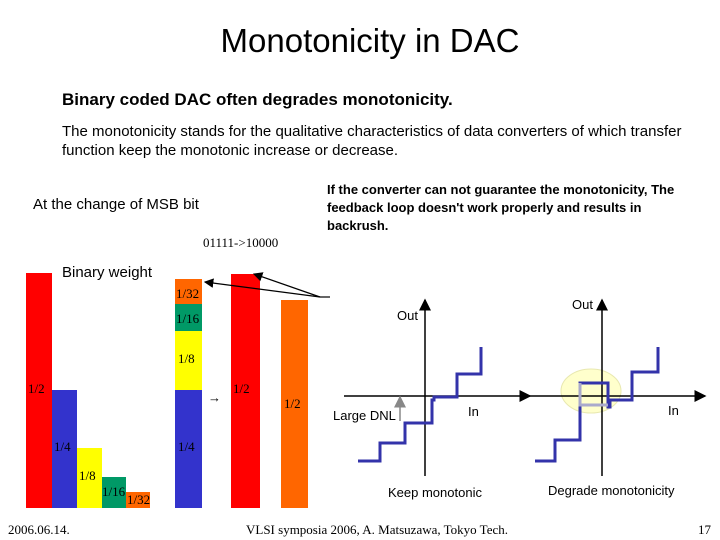 The image size is (720, 540). I want to click on bar-yellow-left, so click(89, 478).